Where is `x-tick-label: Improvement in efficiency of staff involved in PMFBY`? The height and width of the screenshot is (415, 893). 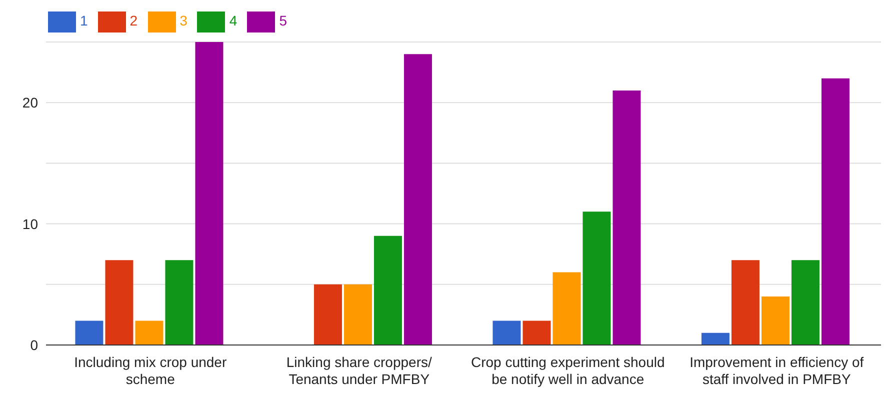
x-tick-label: Improvement in efficiency of staff involved in PMFBY is located at coordinates (777, 370).